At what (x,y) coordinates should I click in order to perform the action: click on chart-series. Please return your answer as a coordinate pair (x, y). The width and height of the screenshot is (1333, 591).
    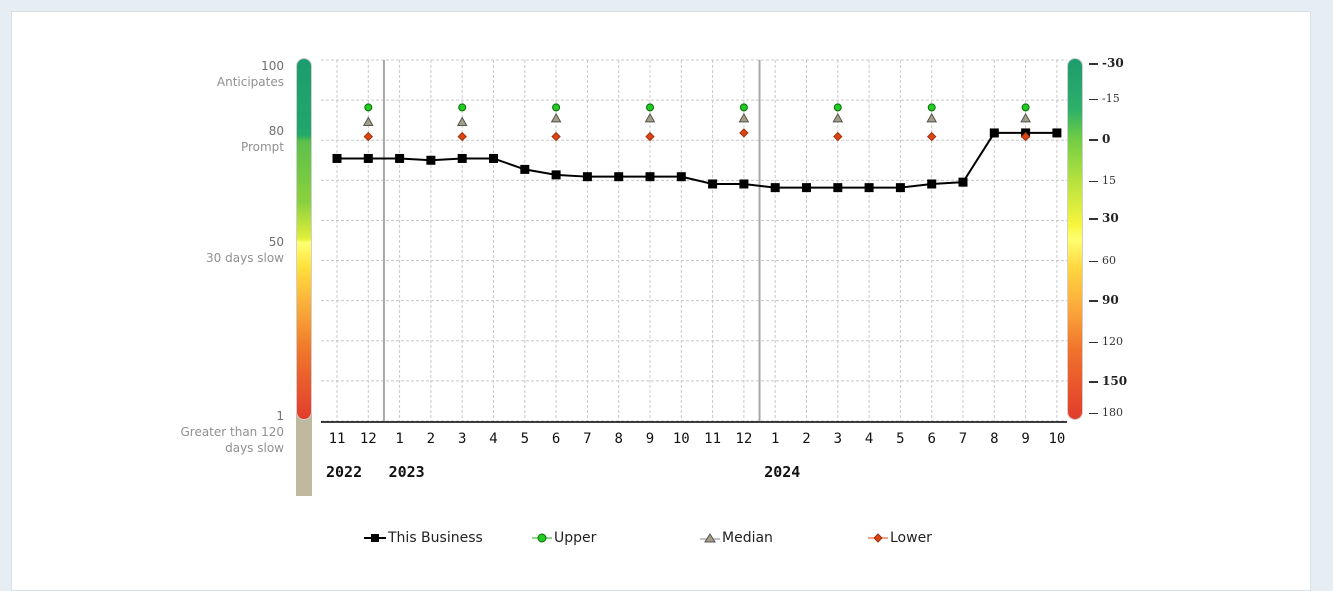
    Looking at the image, I should click on (697, 148).